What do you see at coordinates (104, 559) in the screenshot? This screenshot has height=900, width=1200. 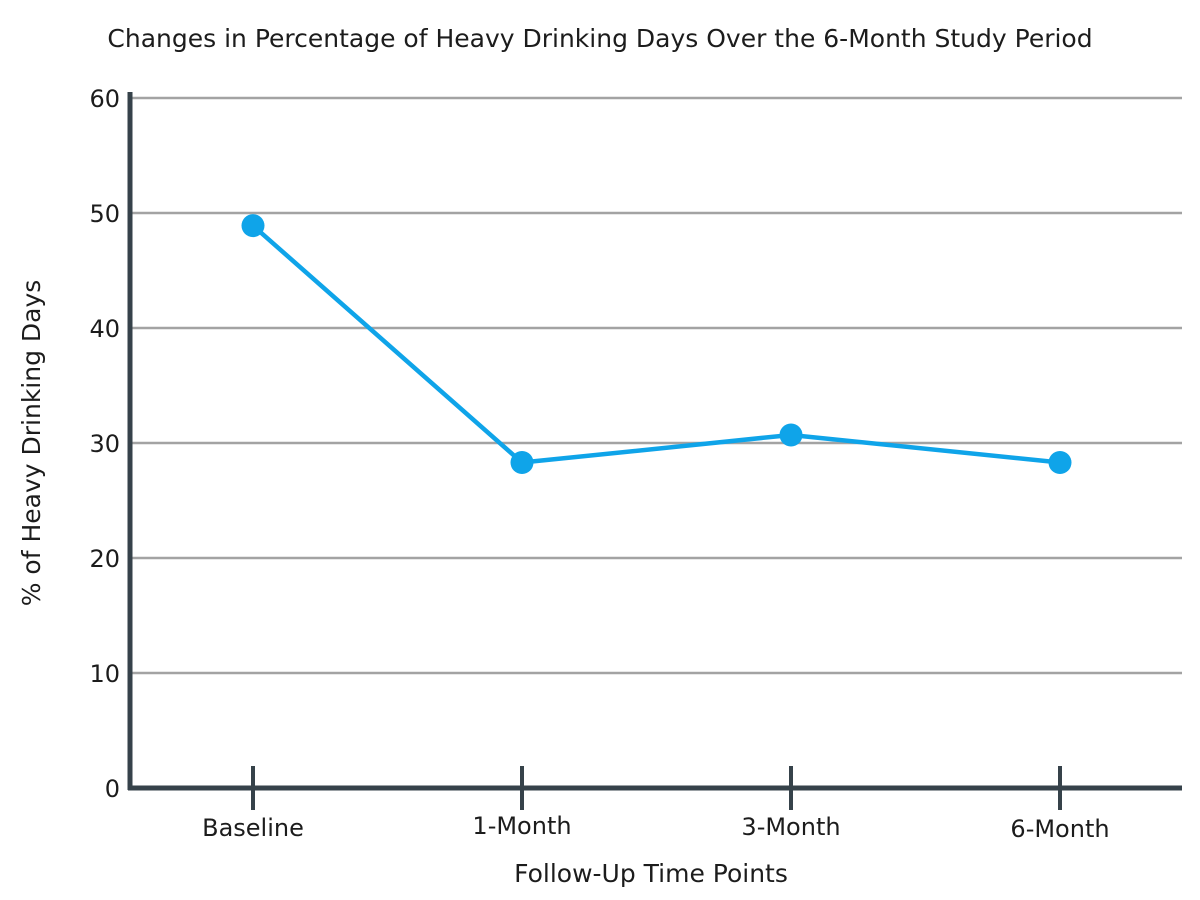 I see `y-tick-label: 20` at bounding box center [104, 559].